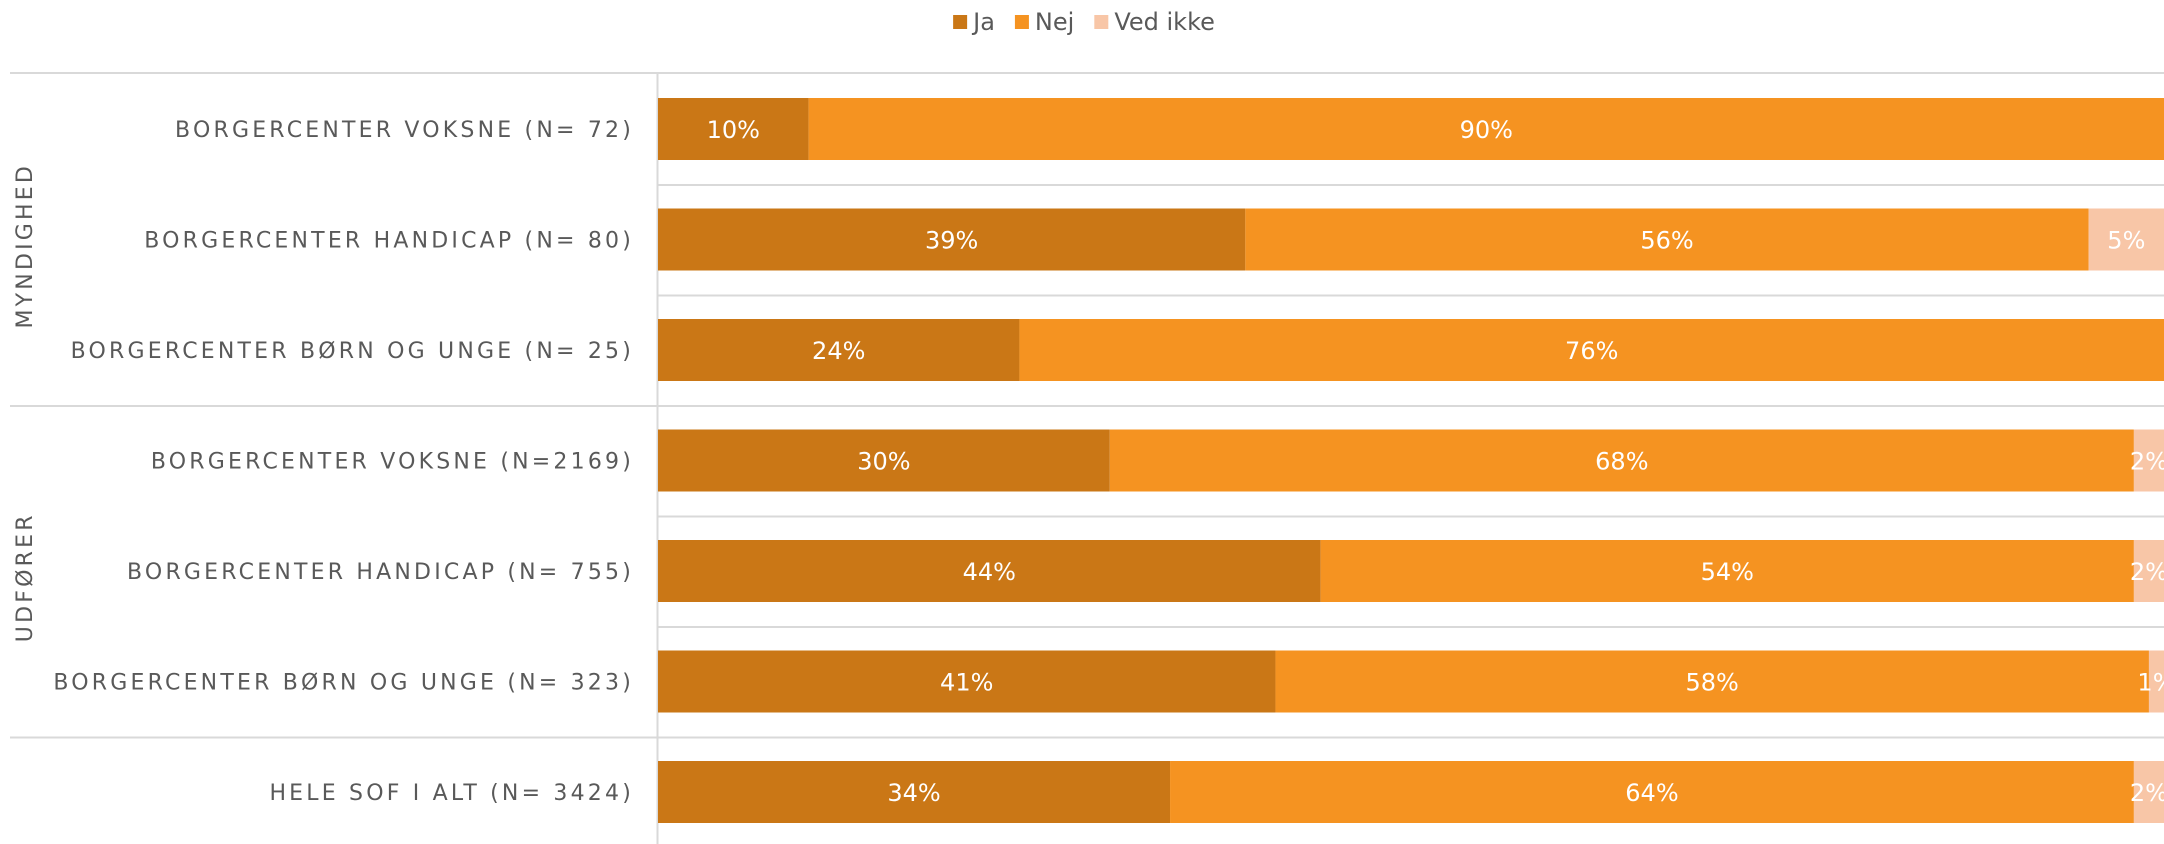 This screenshot has height=844, width=2164. I want to click on data-label: 90%, so click(1486, 130).